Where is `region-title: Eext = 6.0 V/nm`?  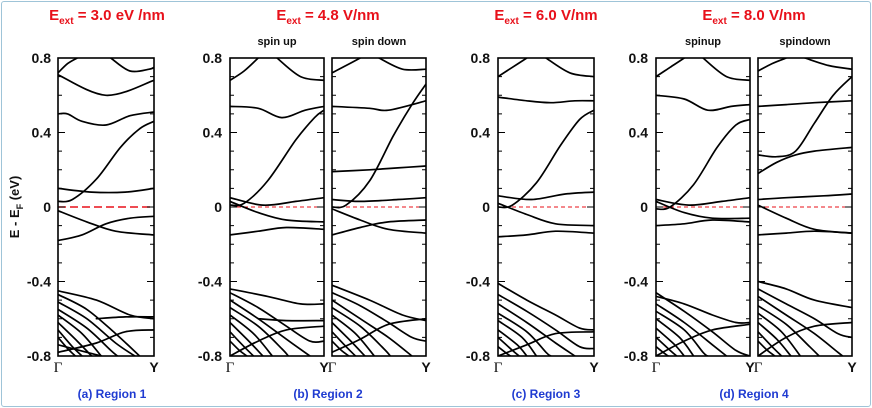 region-title: Eext = 6.0 V/nm is located at coordinates (545, 17).